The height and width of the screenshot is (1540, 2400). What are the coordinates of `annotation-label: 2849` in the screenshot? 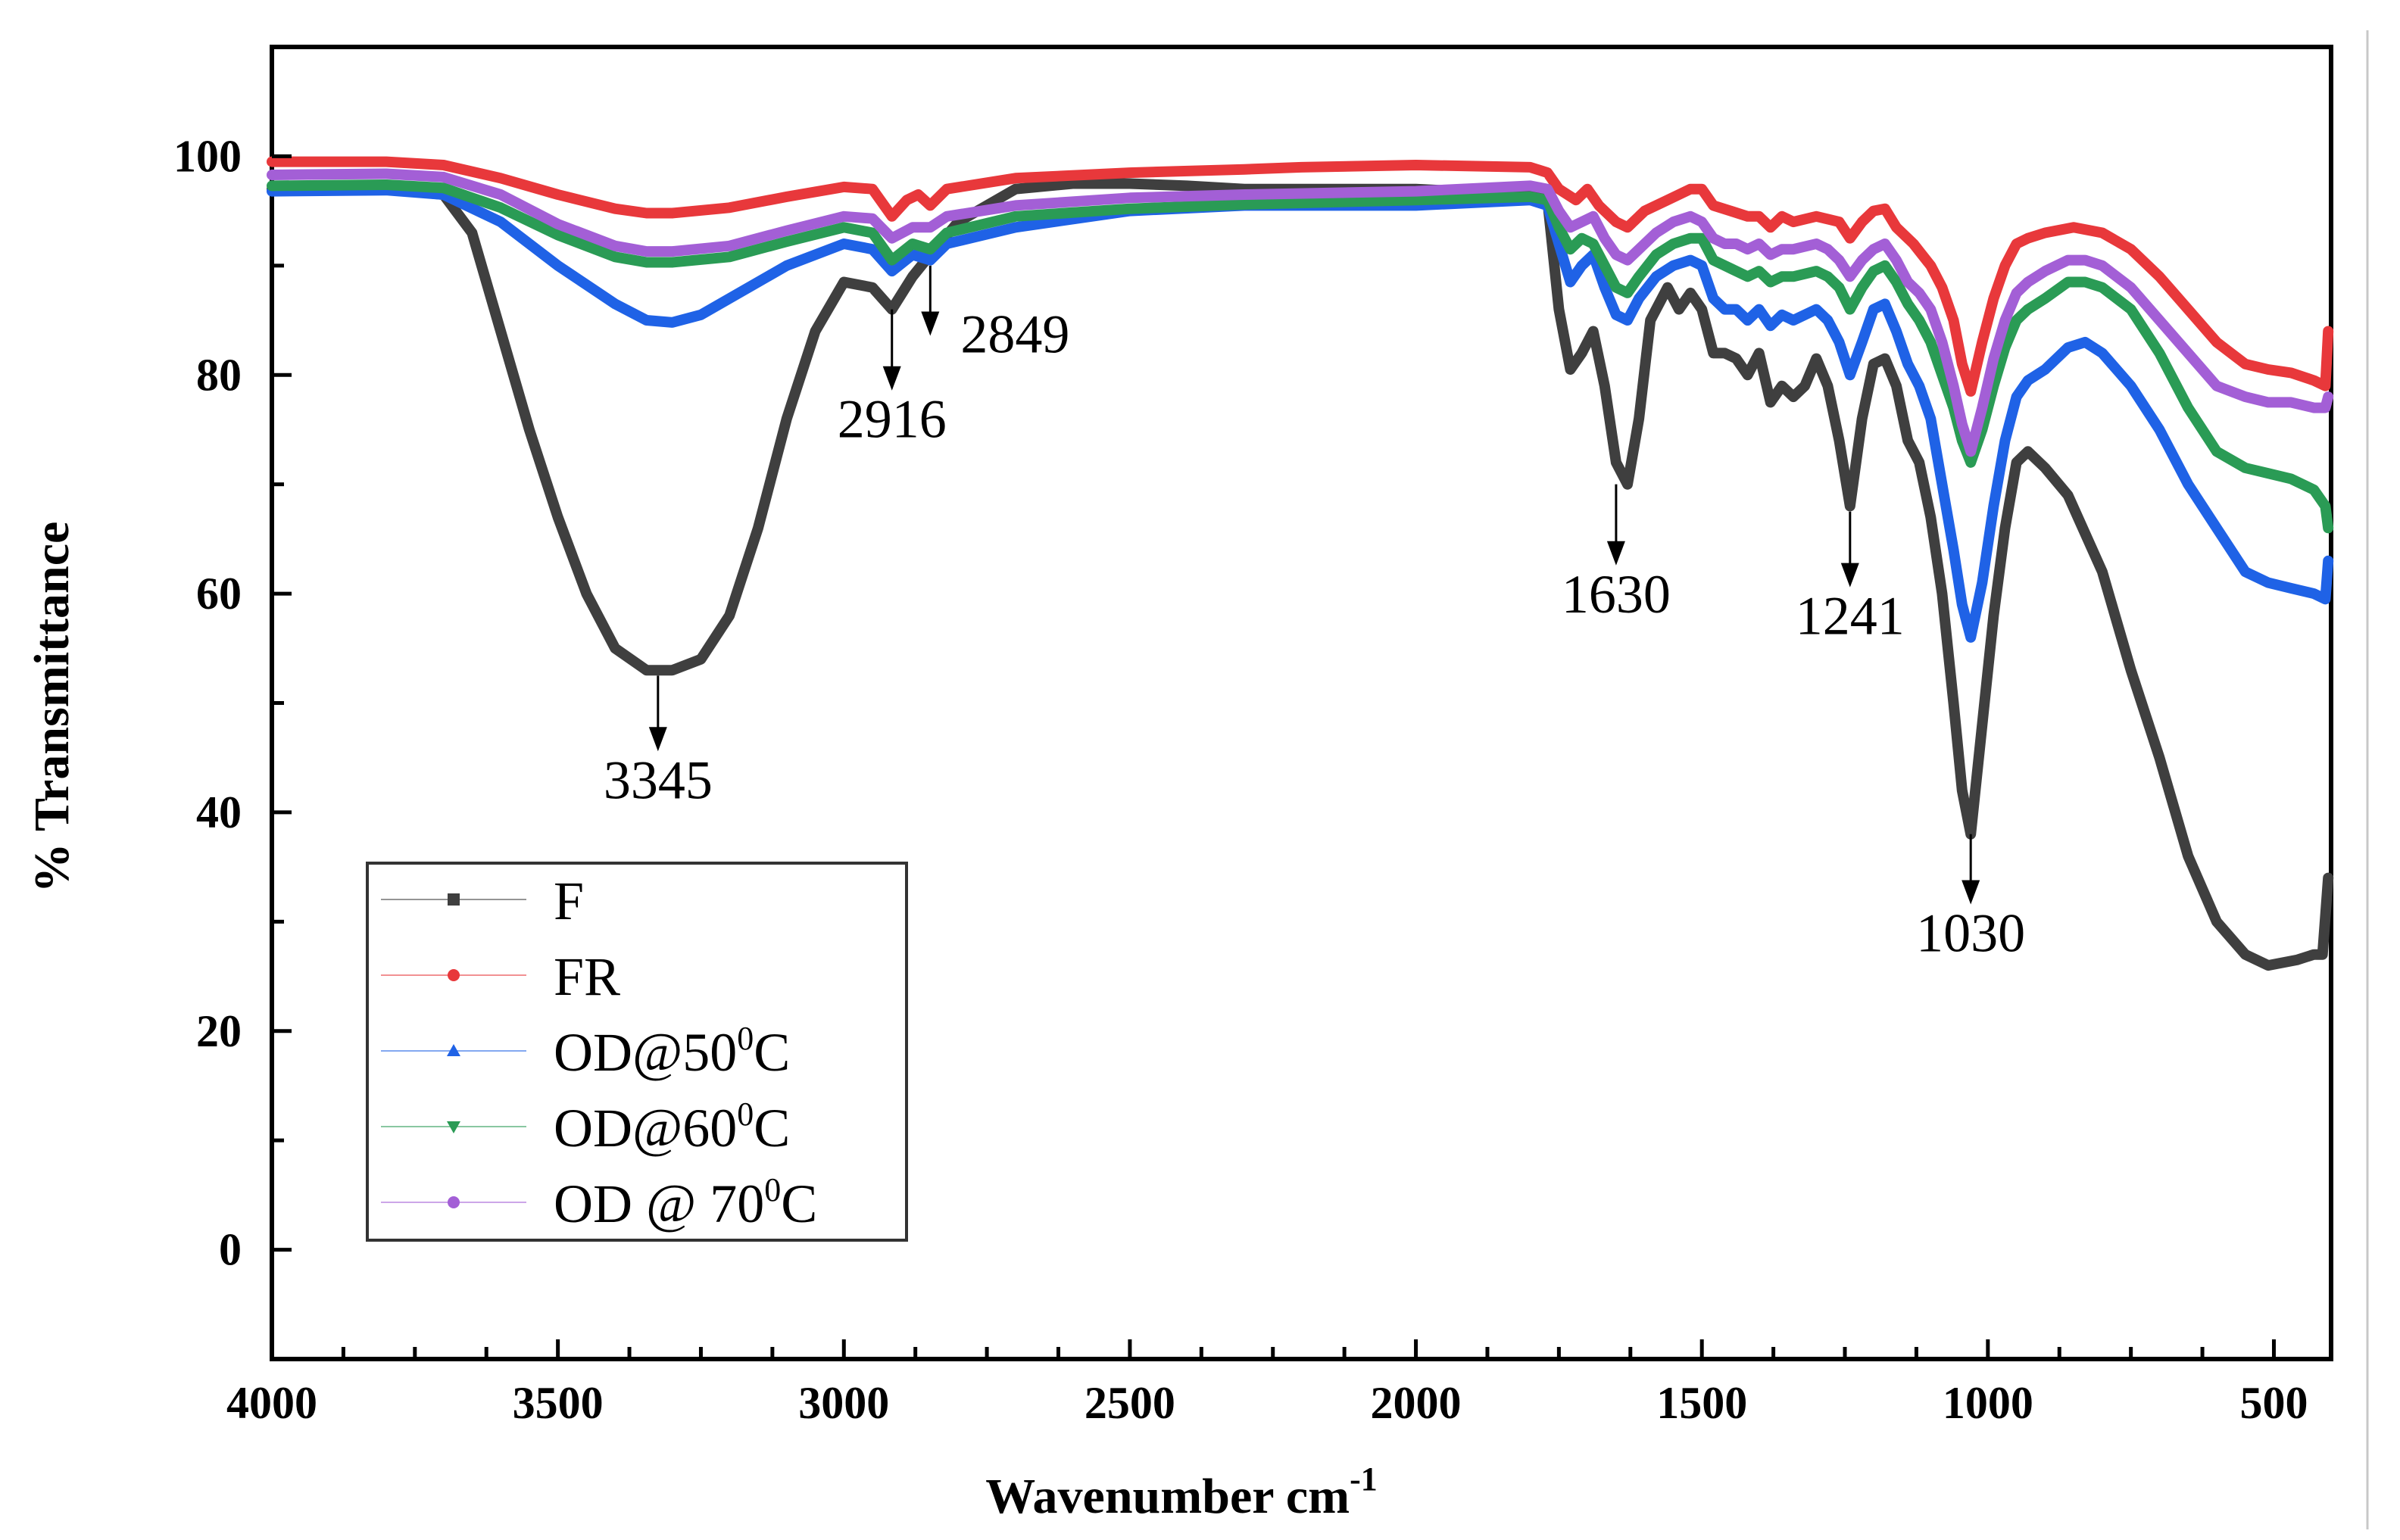 It's located at (1014, 334).